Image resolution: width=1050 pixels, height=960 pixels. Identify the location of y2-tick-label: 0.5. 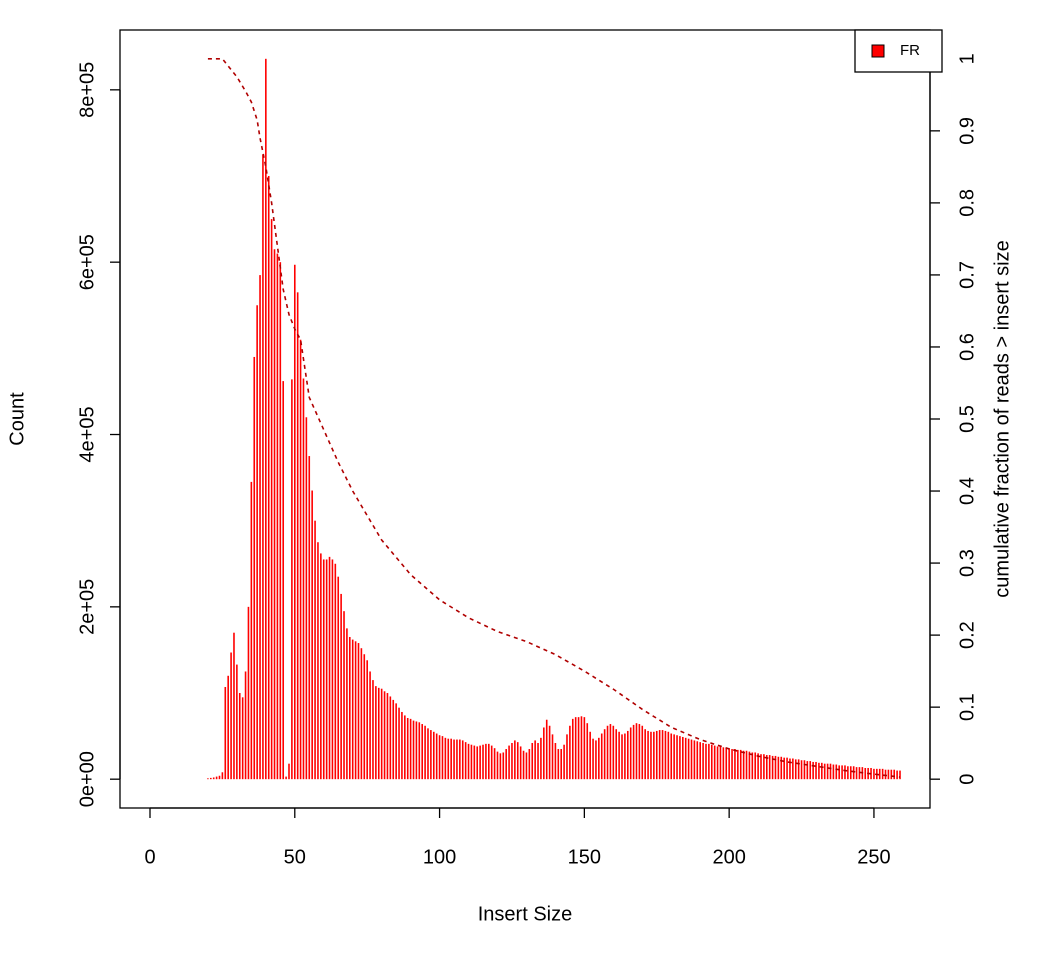
(967, 419).